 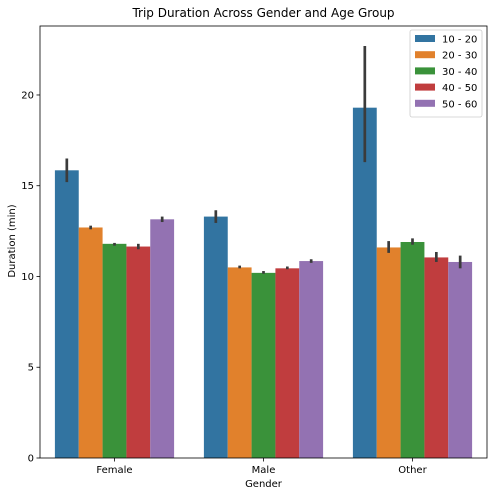 I want to click on legend-label: 10 - 20, so click(x=459, y=40).